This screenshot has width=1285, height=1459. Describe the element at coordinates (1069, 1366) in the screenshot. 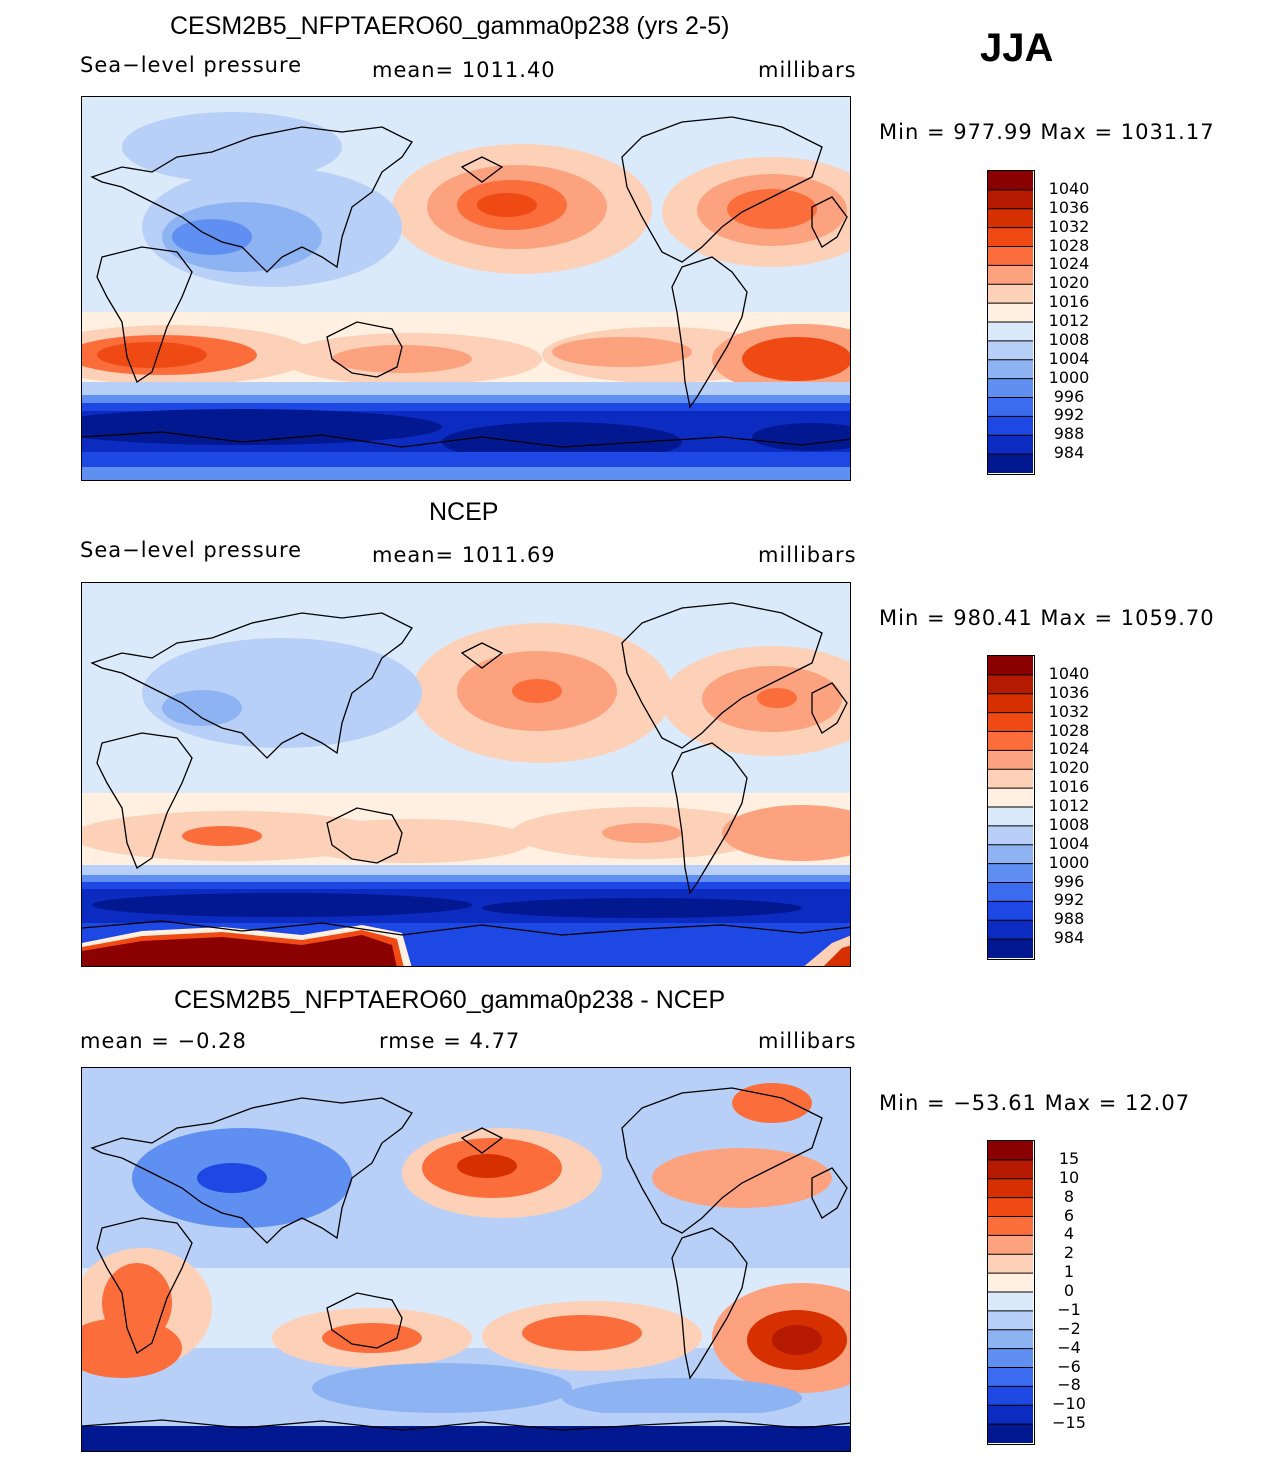

I see `colorbar-tick-label: −6` at that location.